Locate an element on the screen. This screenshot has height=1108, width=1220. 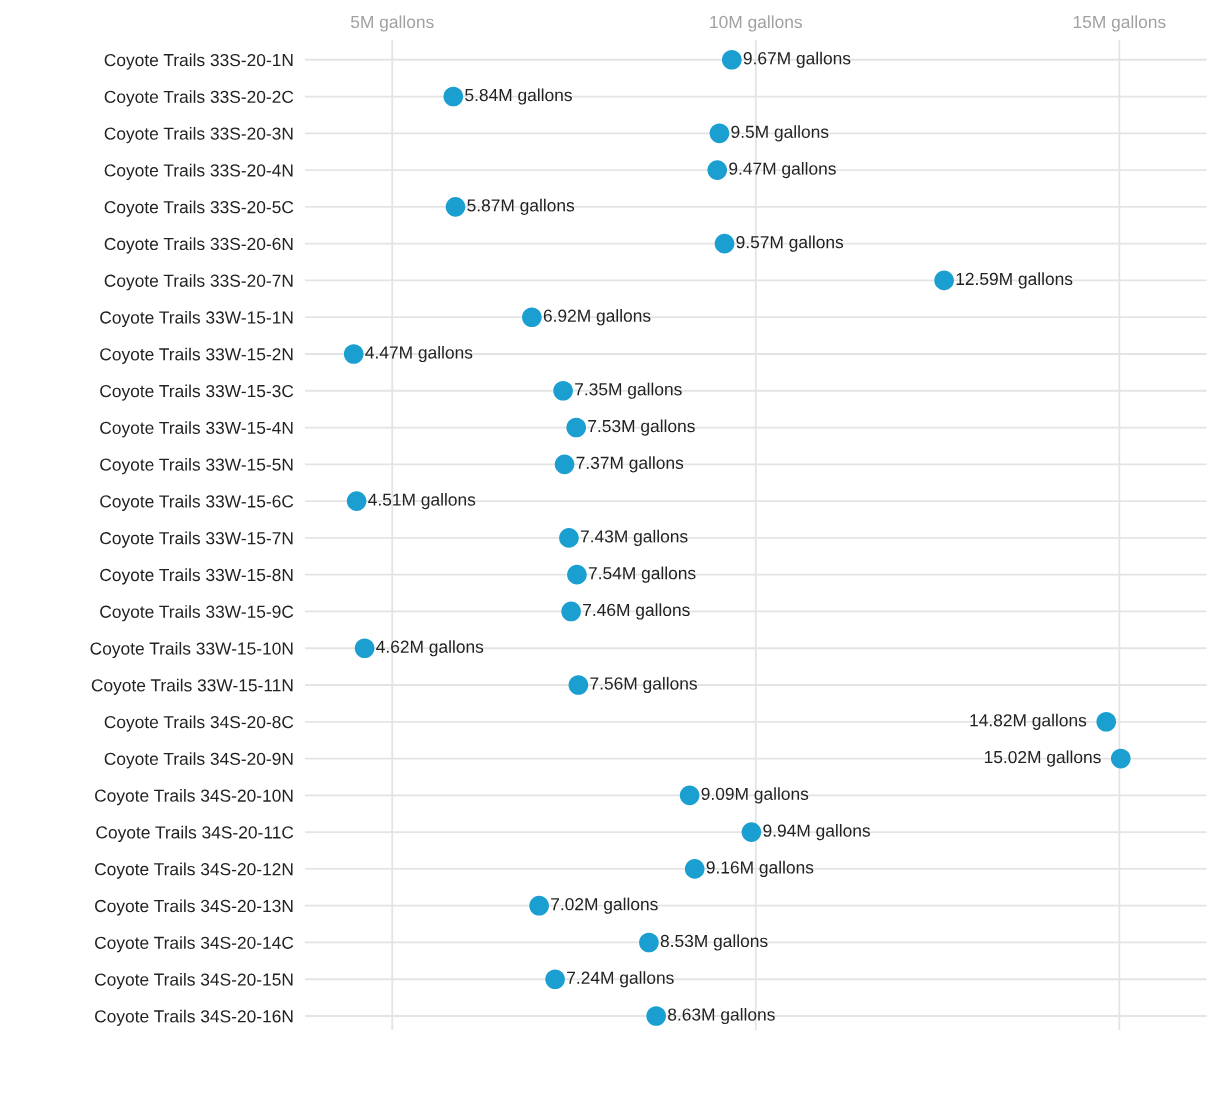
data-label: 7.02M gallons is located at coordinates (604, 905).